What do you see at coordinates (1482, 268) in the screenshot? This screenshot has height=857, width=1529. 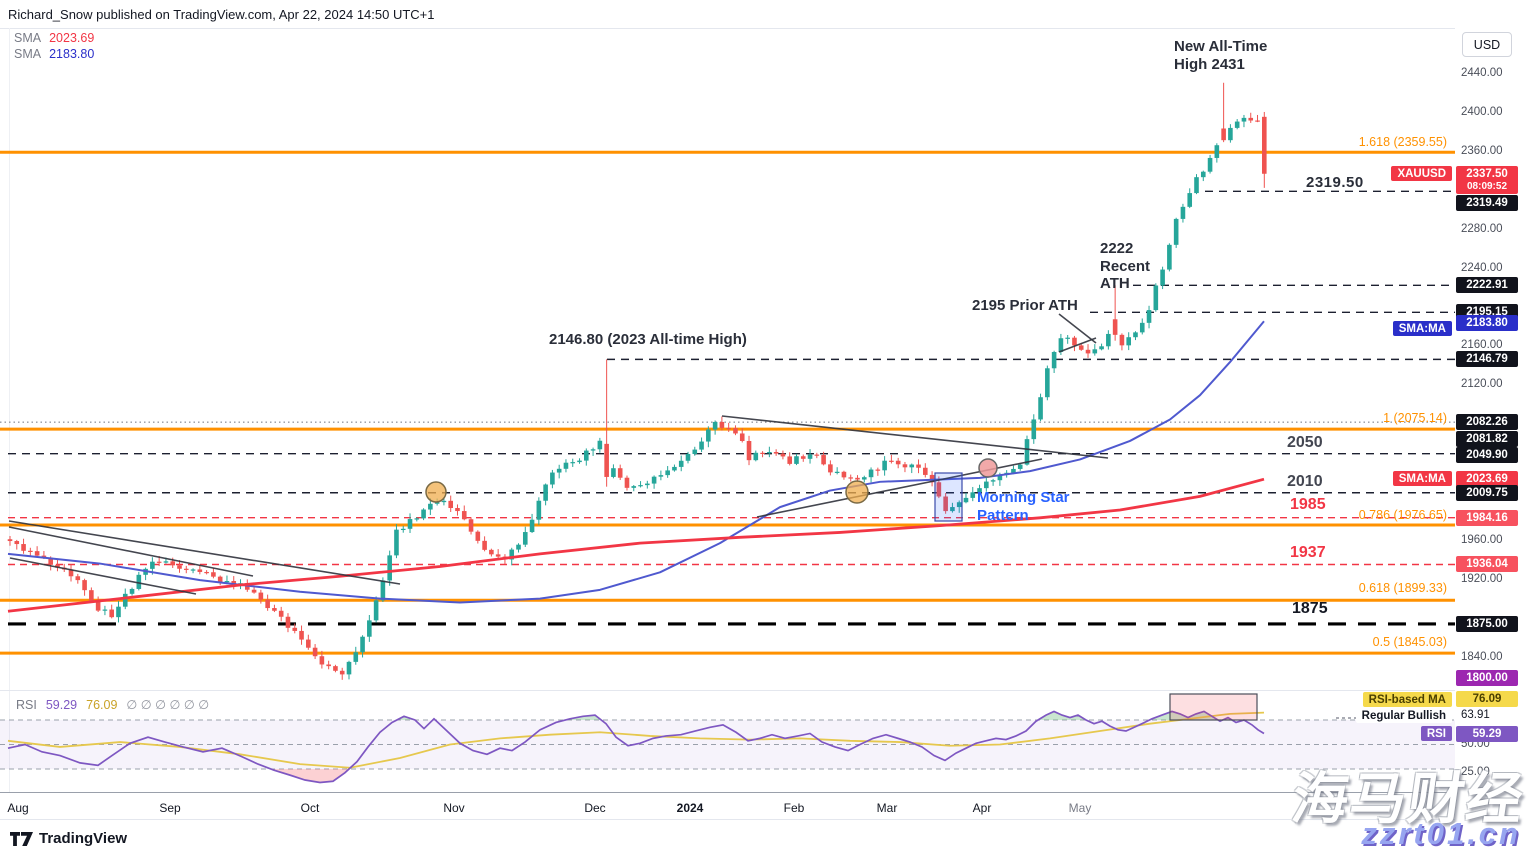 I see `price-tick: 2240.00` at bounding box center [1482, 268].